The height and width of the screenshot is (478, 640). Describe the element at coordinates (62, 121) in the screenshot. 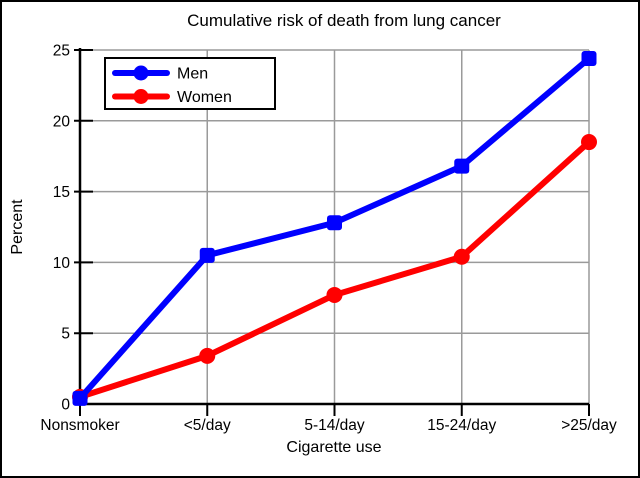

I see `y-tick-label: 20` at that location.